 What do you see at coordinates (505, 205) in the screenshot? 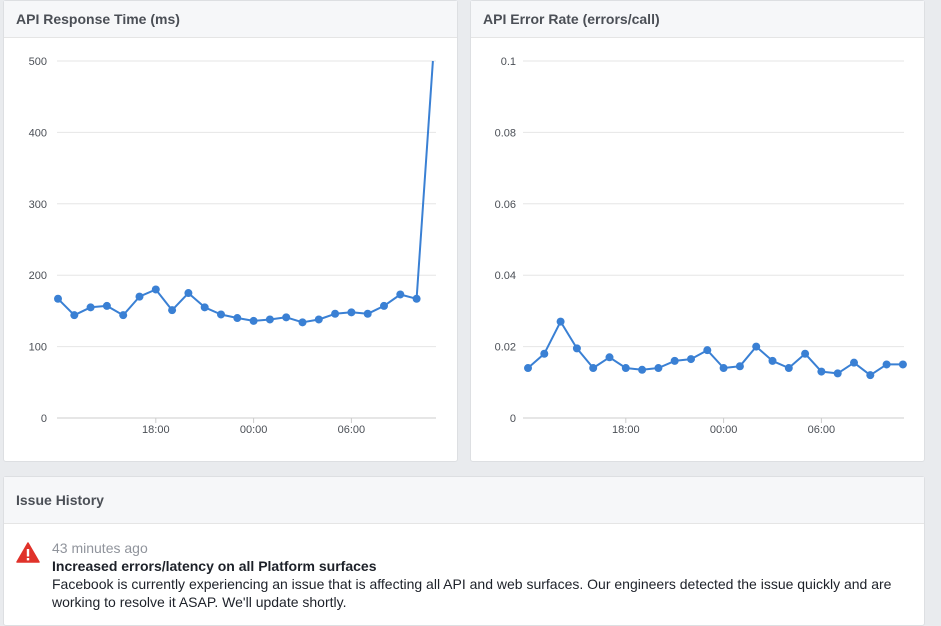
I see `y-tick-label: 0.06` at bounding box center [505, 205].